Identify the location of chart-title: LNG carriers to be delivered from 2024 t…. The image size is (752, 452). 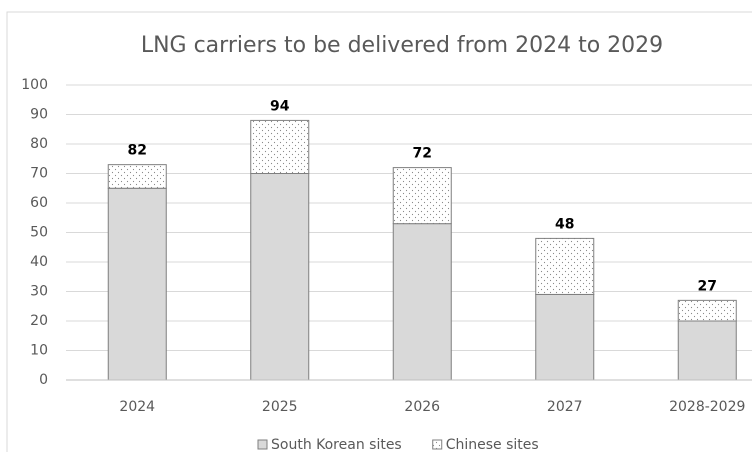
(402, 45).